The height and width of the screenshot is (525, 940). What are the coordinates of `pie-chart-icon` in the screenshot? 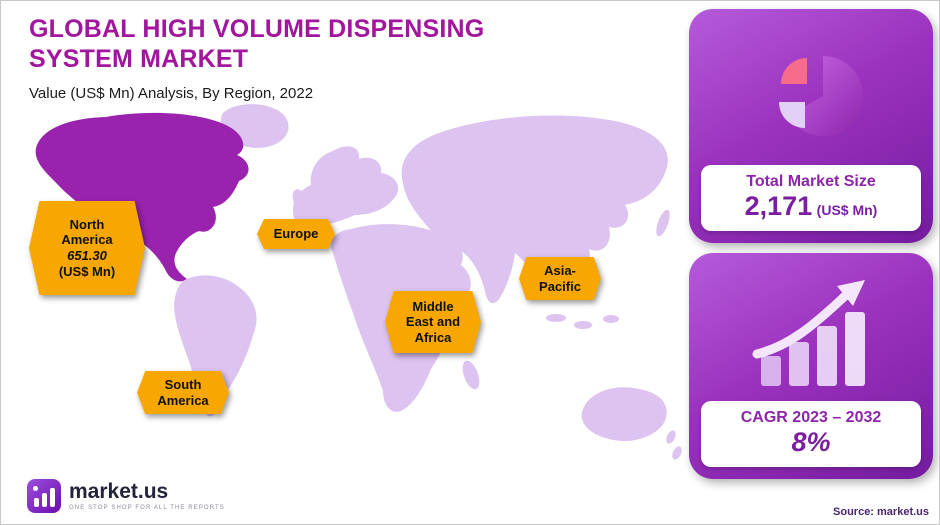 It's located at (821, 95).